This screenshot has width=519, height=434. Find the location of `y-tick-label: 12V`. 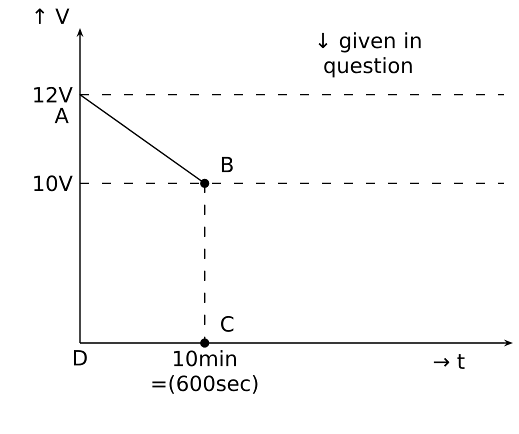

y-tick-label: 12V is located at coordinates (53, 94).